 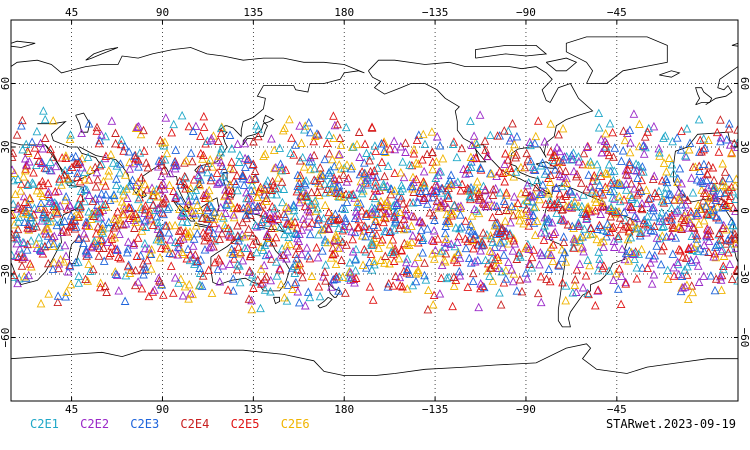 I want to click on legend-item-c2e5: C2E5, so click(x=245, y=424).